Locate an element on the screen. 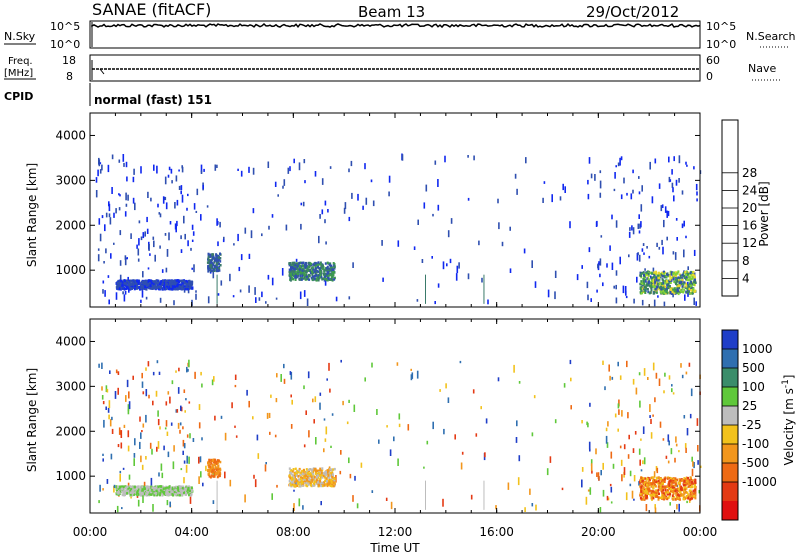 Image resolution: width=800 pixels, height=554 pixels. station-title: SANAE (fitACF) is located at coordinates (151, 9).